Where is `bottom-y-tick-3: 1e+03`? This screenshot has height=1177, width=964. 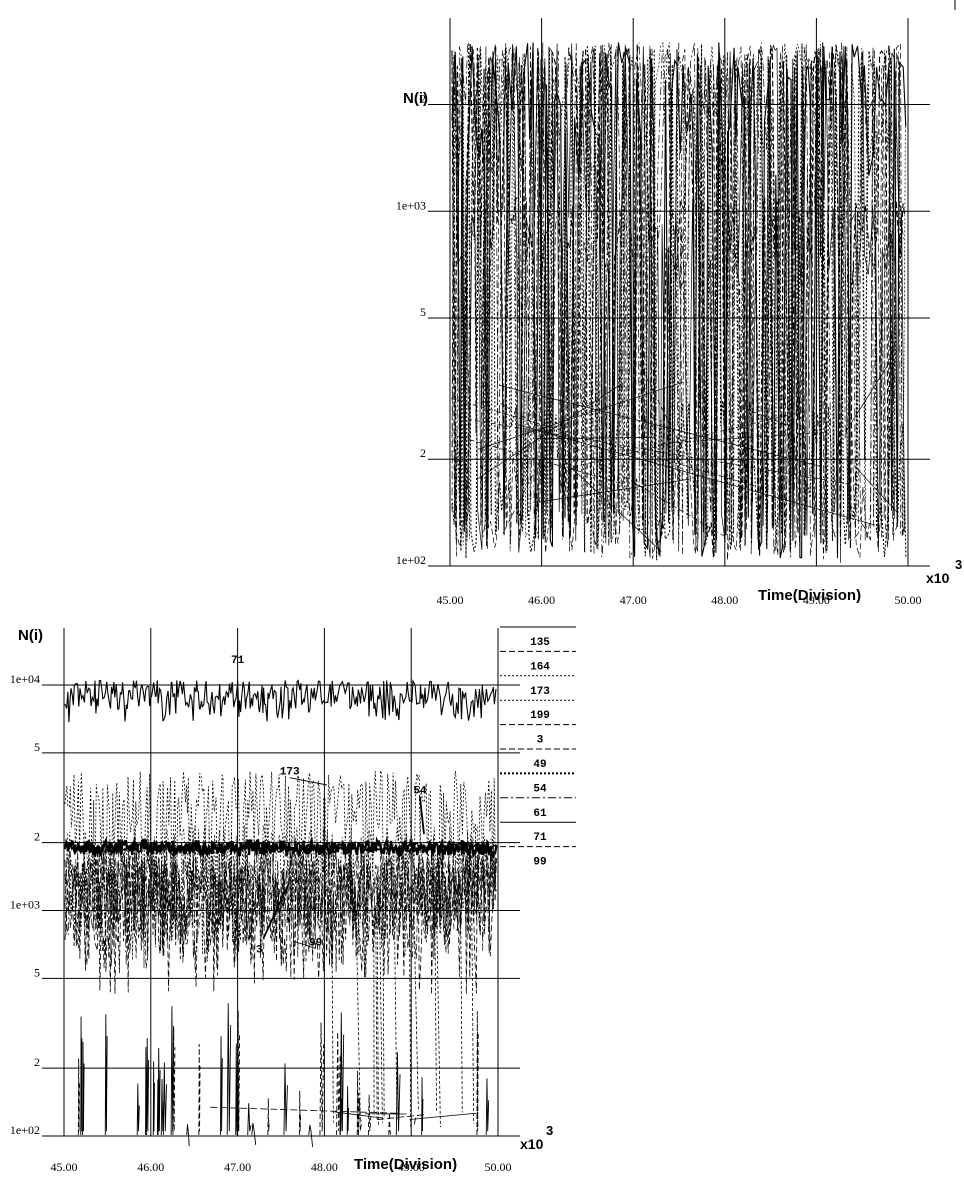 bottom-y-tick-3: 1e+03 is located at coordinates (25, 904).